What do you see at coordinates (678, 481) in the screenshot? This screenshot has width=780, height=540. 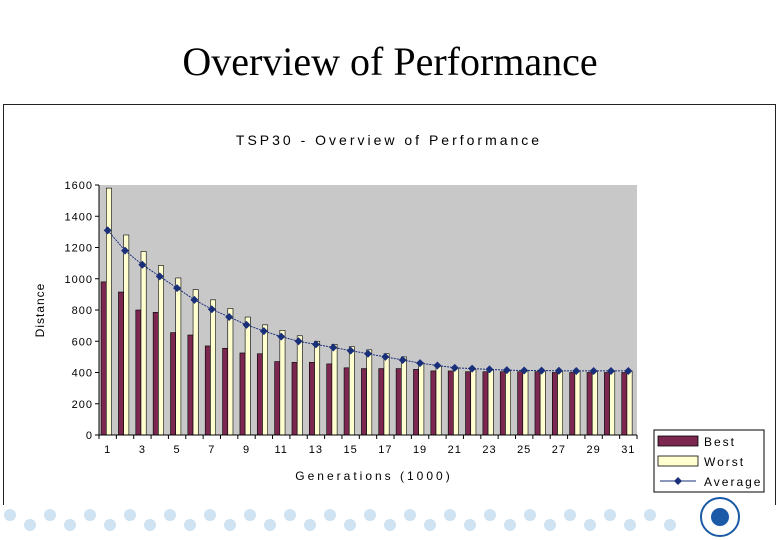 I see `legend-marker-average` at bounding box center [678, 481].